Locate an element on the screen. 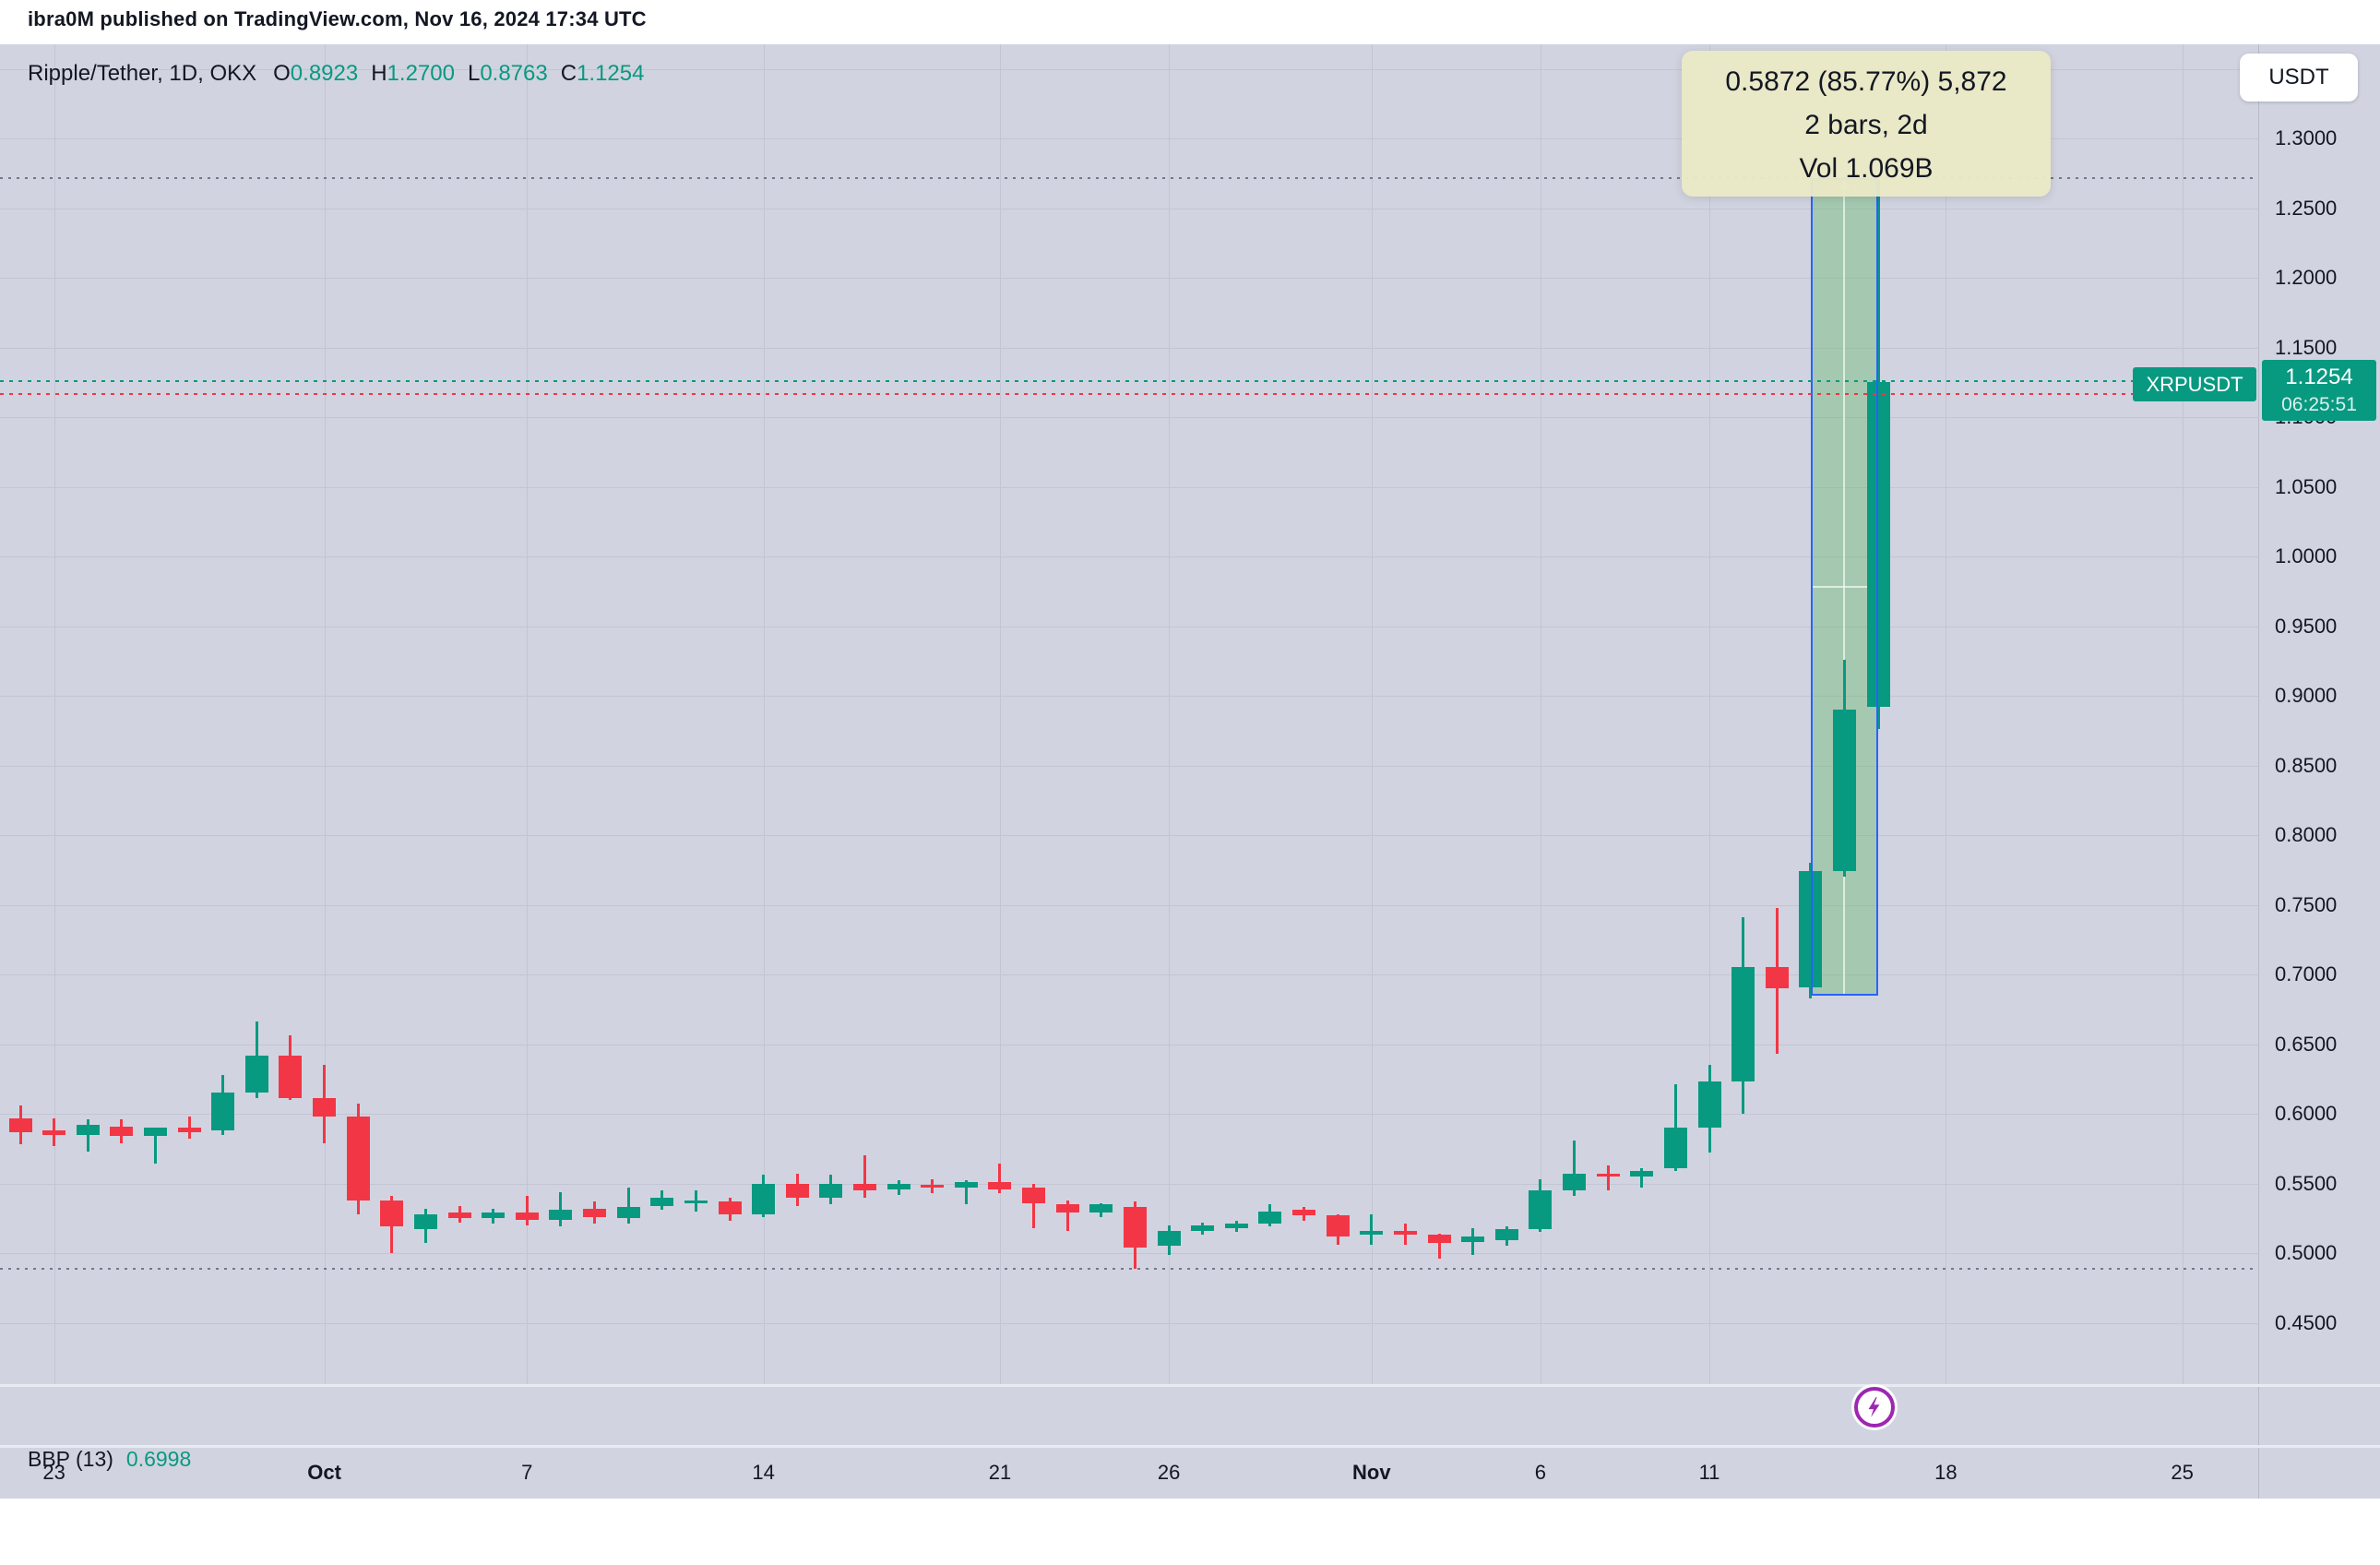 The height and width of the screenshot is (1565, 2380). price-tick: 0.5500 is located at coordinates (2306, 1183).